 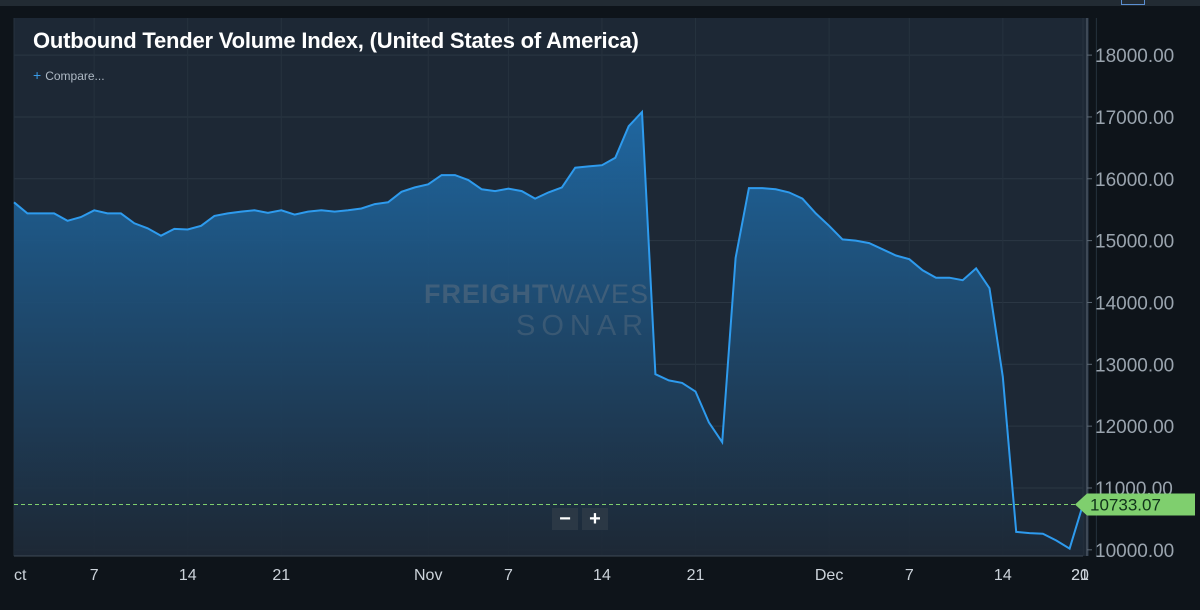 I want to click on zoom-out-button: −, so click(x=565, y=519).